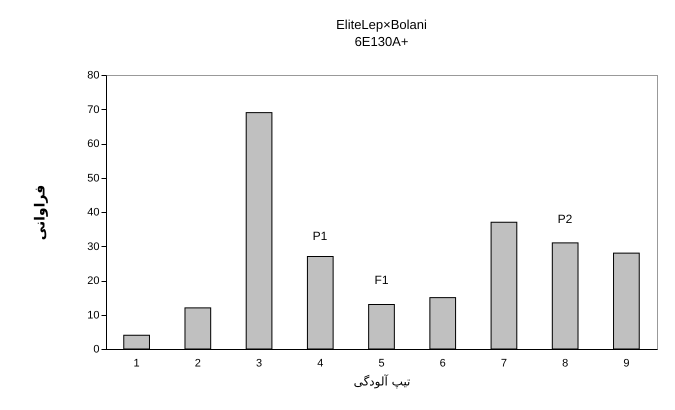 This screenshot has height=410, width=675. I want to click on y-tick-label: 50, so click(93, 178).